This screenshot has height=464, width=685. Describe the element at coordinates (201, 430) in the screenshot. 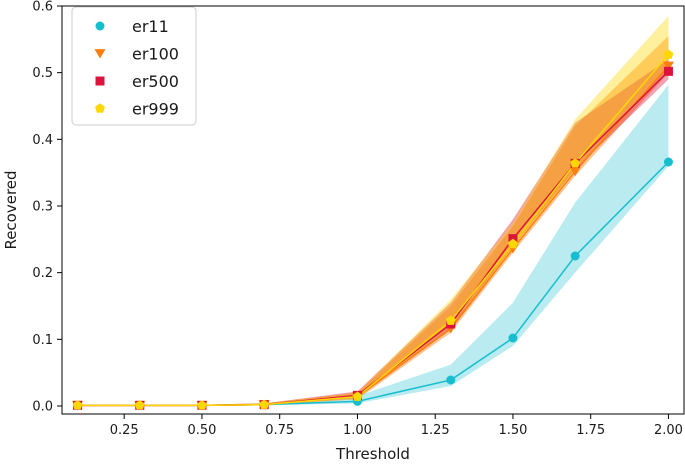

I see `x-tick-label: 0.50` at that location.